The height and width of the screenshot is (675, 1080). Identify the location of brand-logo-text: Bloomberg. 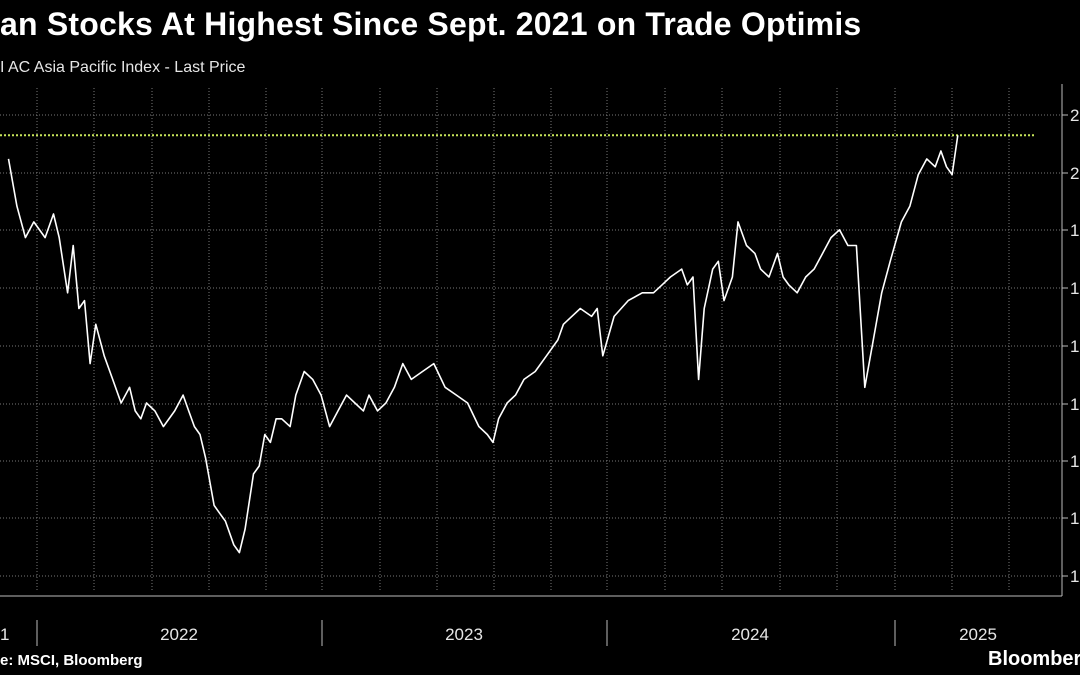
(1034, 659).